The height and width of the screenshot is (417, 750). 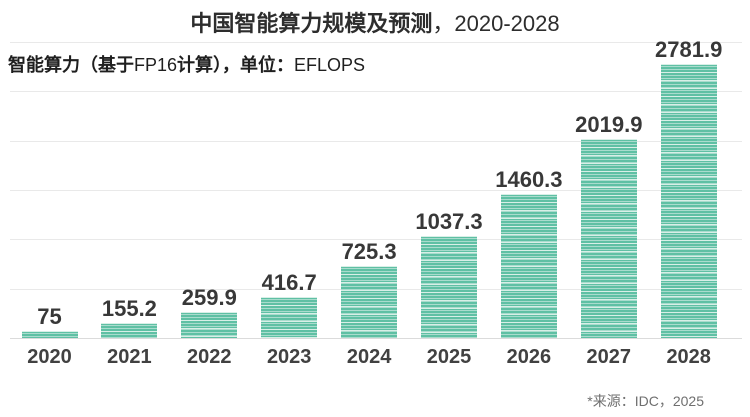 I want to click on subtitle-segment: 计算），单位：, so click(x=236, y=65).